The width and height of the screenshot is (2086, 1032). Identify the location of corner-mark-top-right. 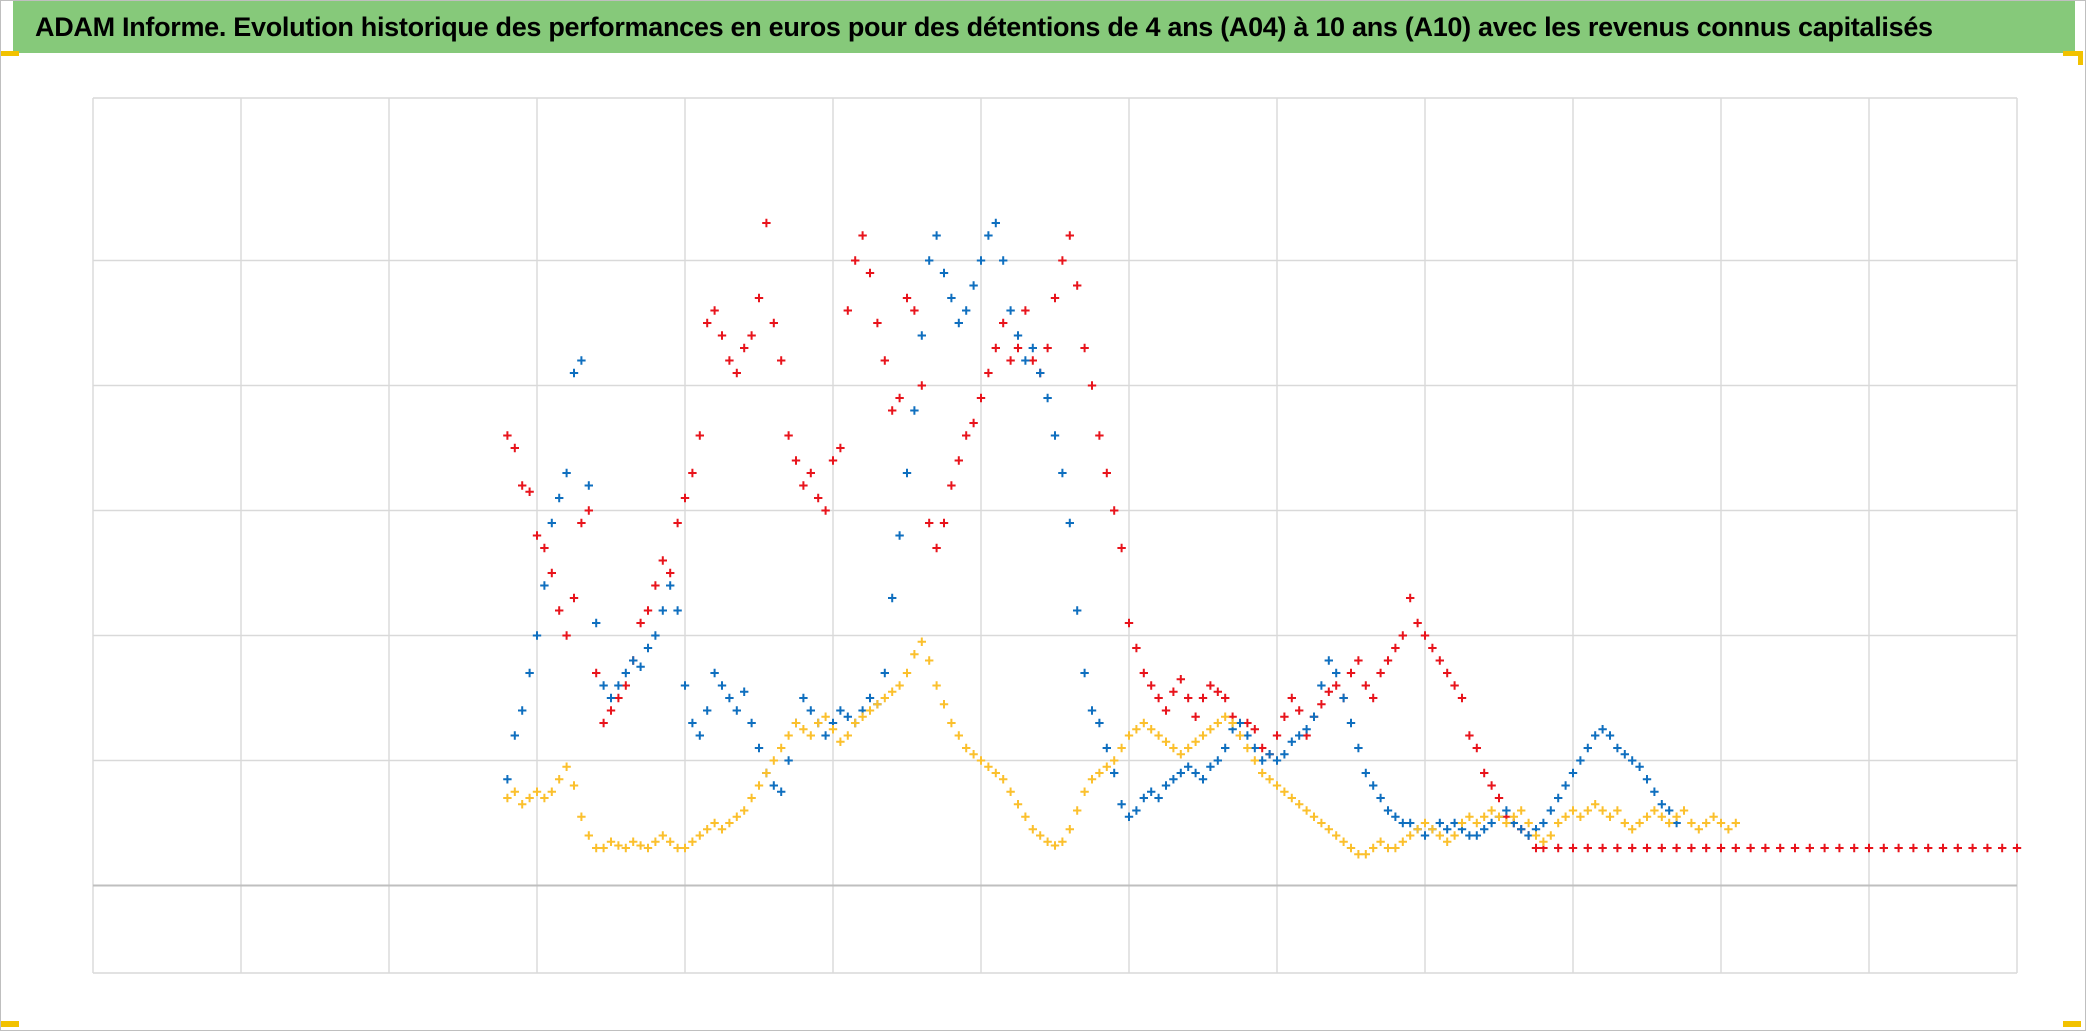
(2072, 53).